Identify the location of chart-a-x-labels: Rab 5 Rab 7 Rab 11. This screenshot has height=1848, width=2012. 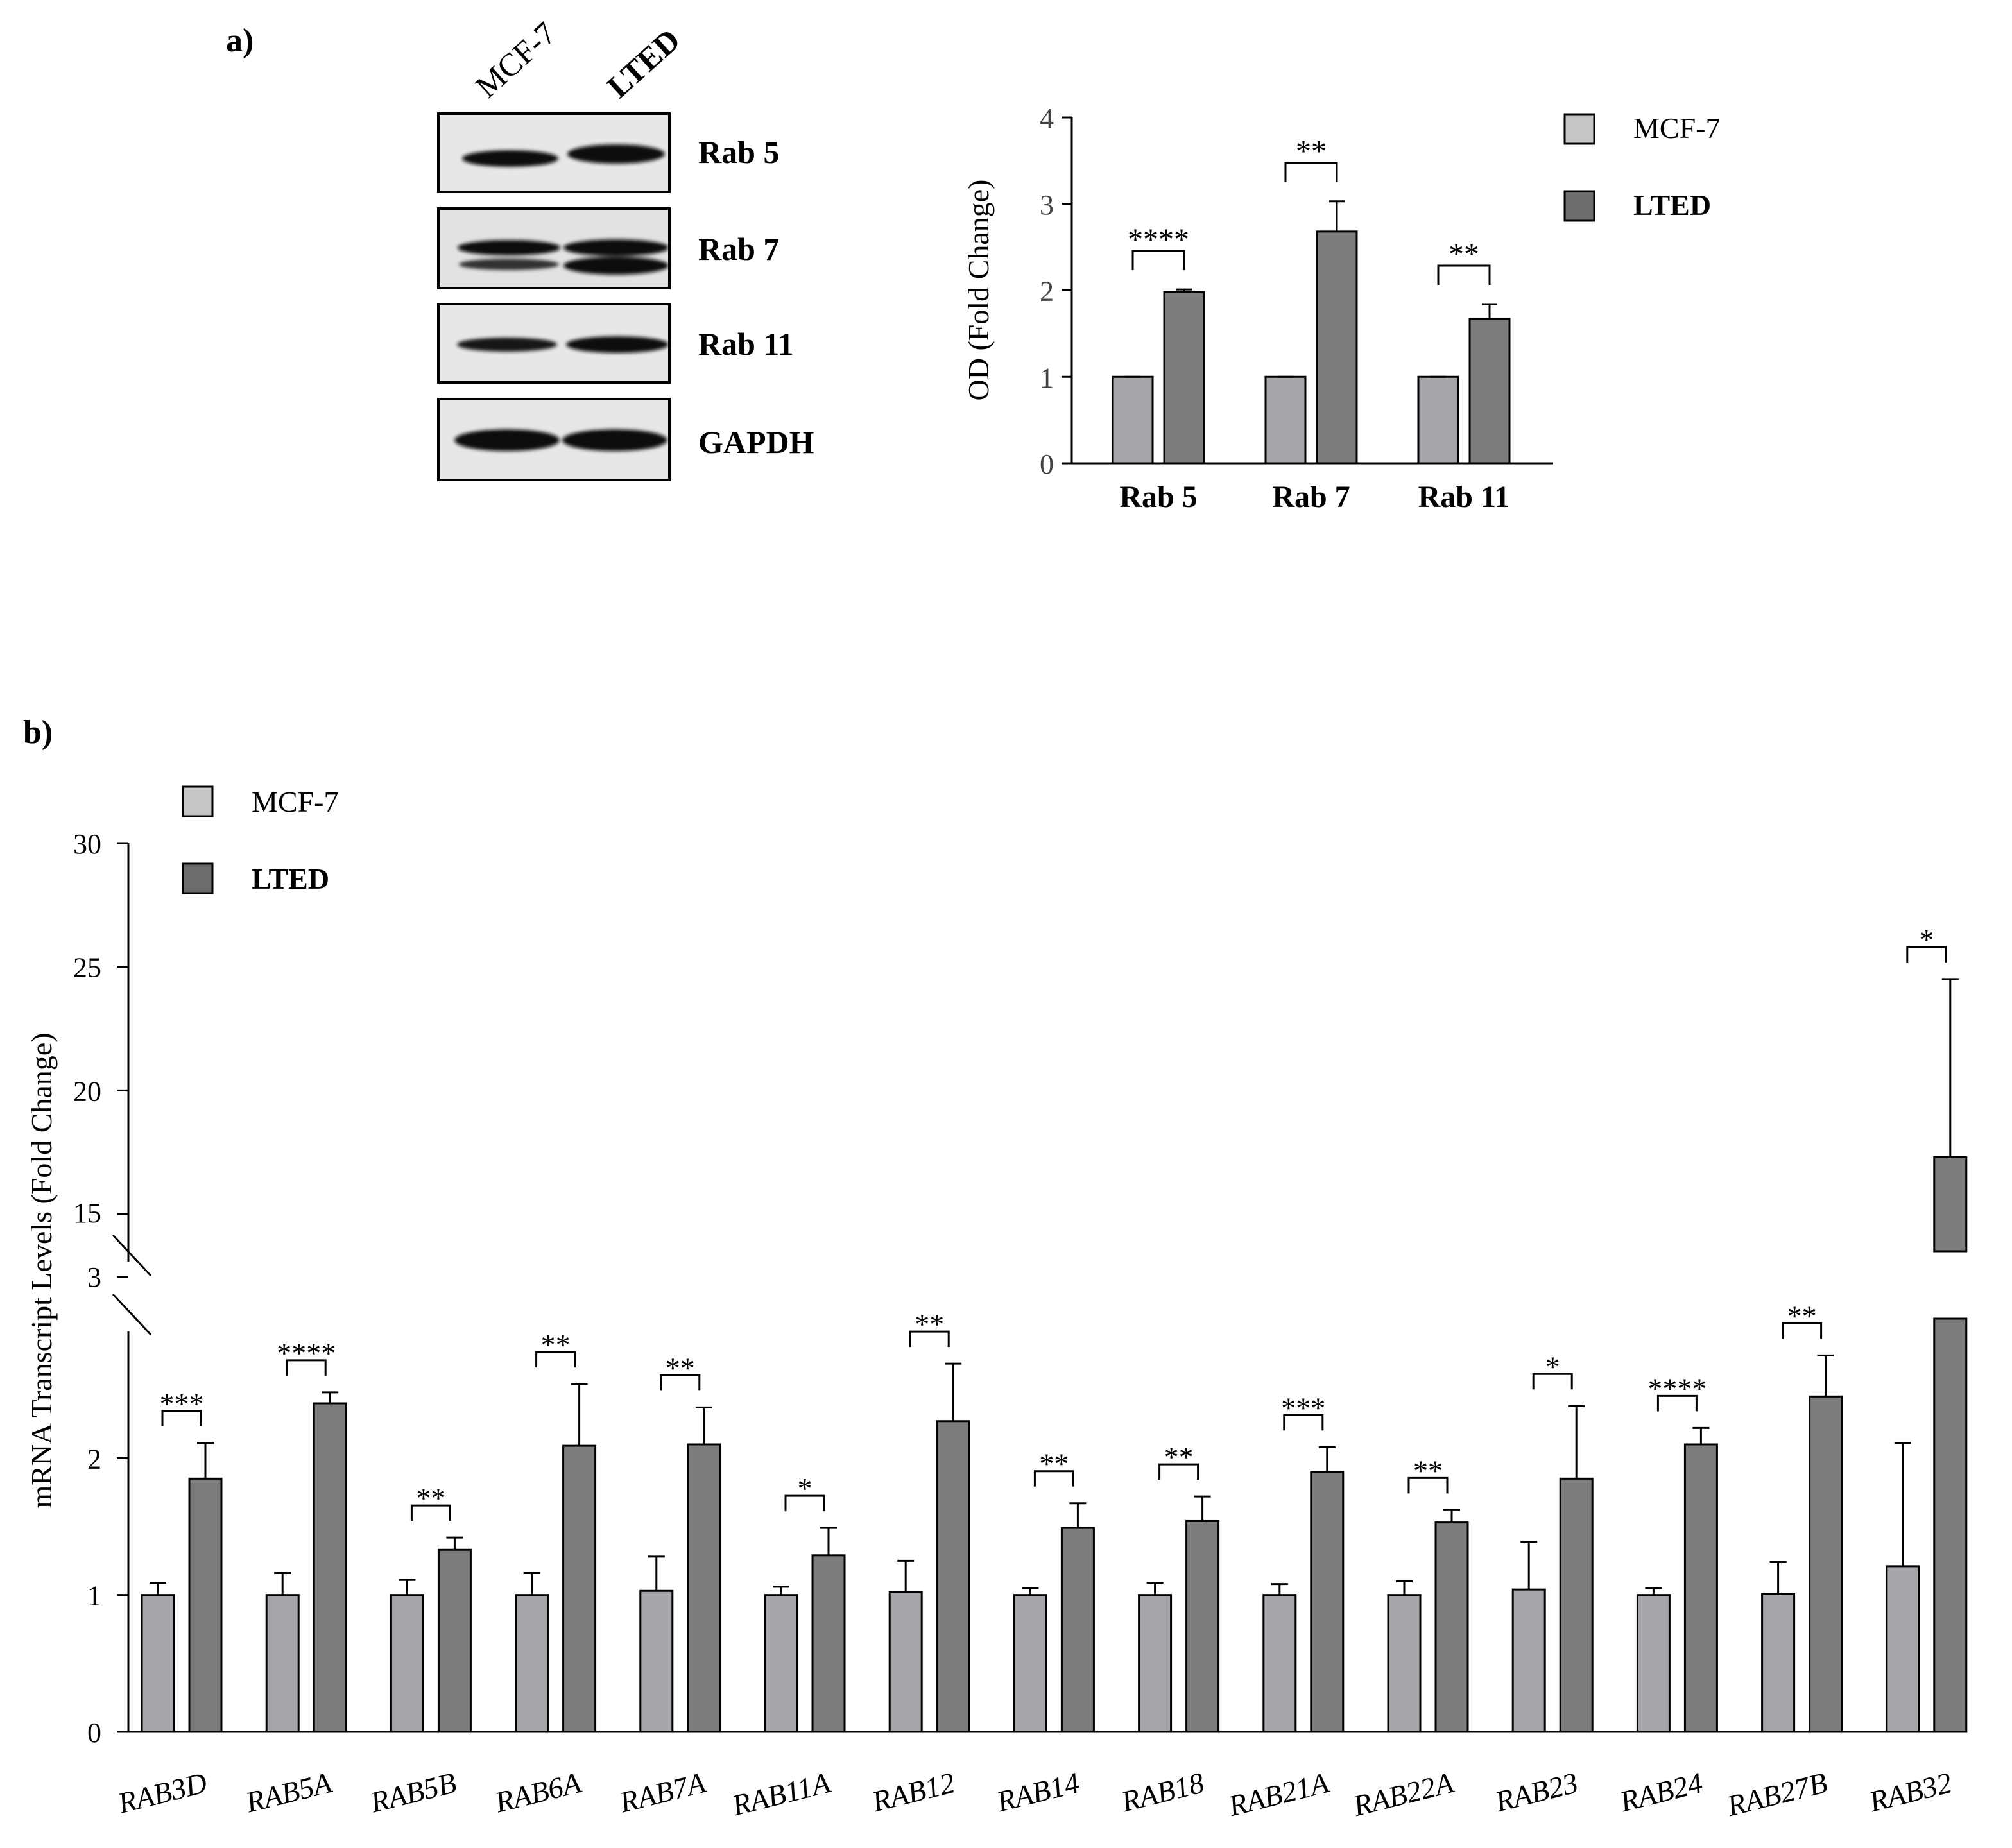
(1314, 497).